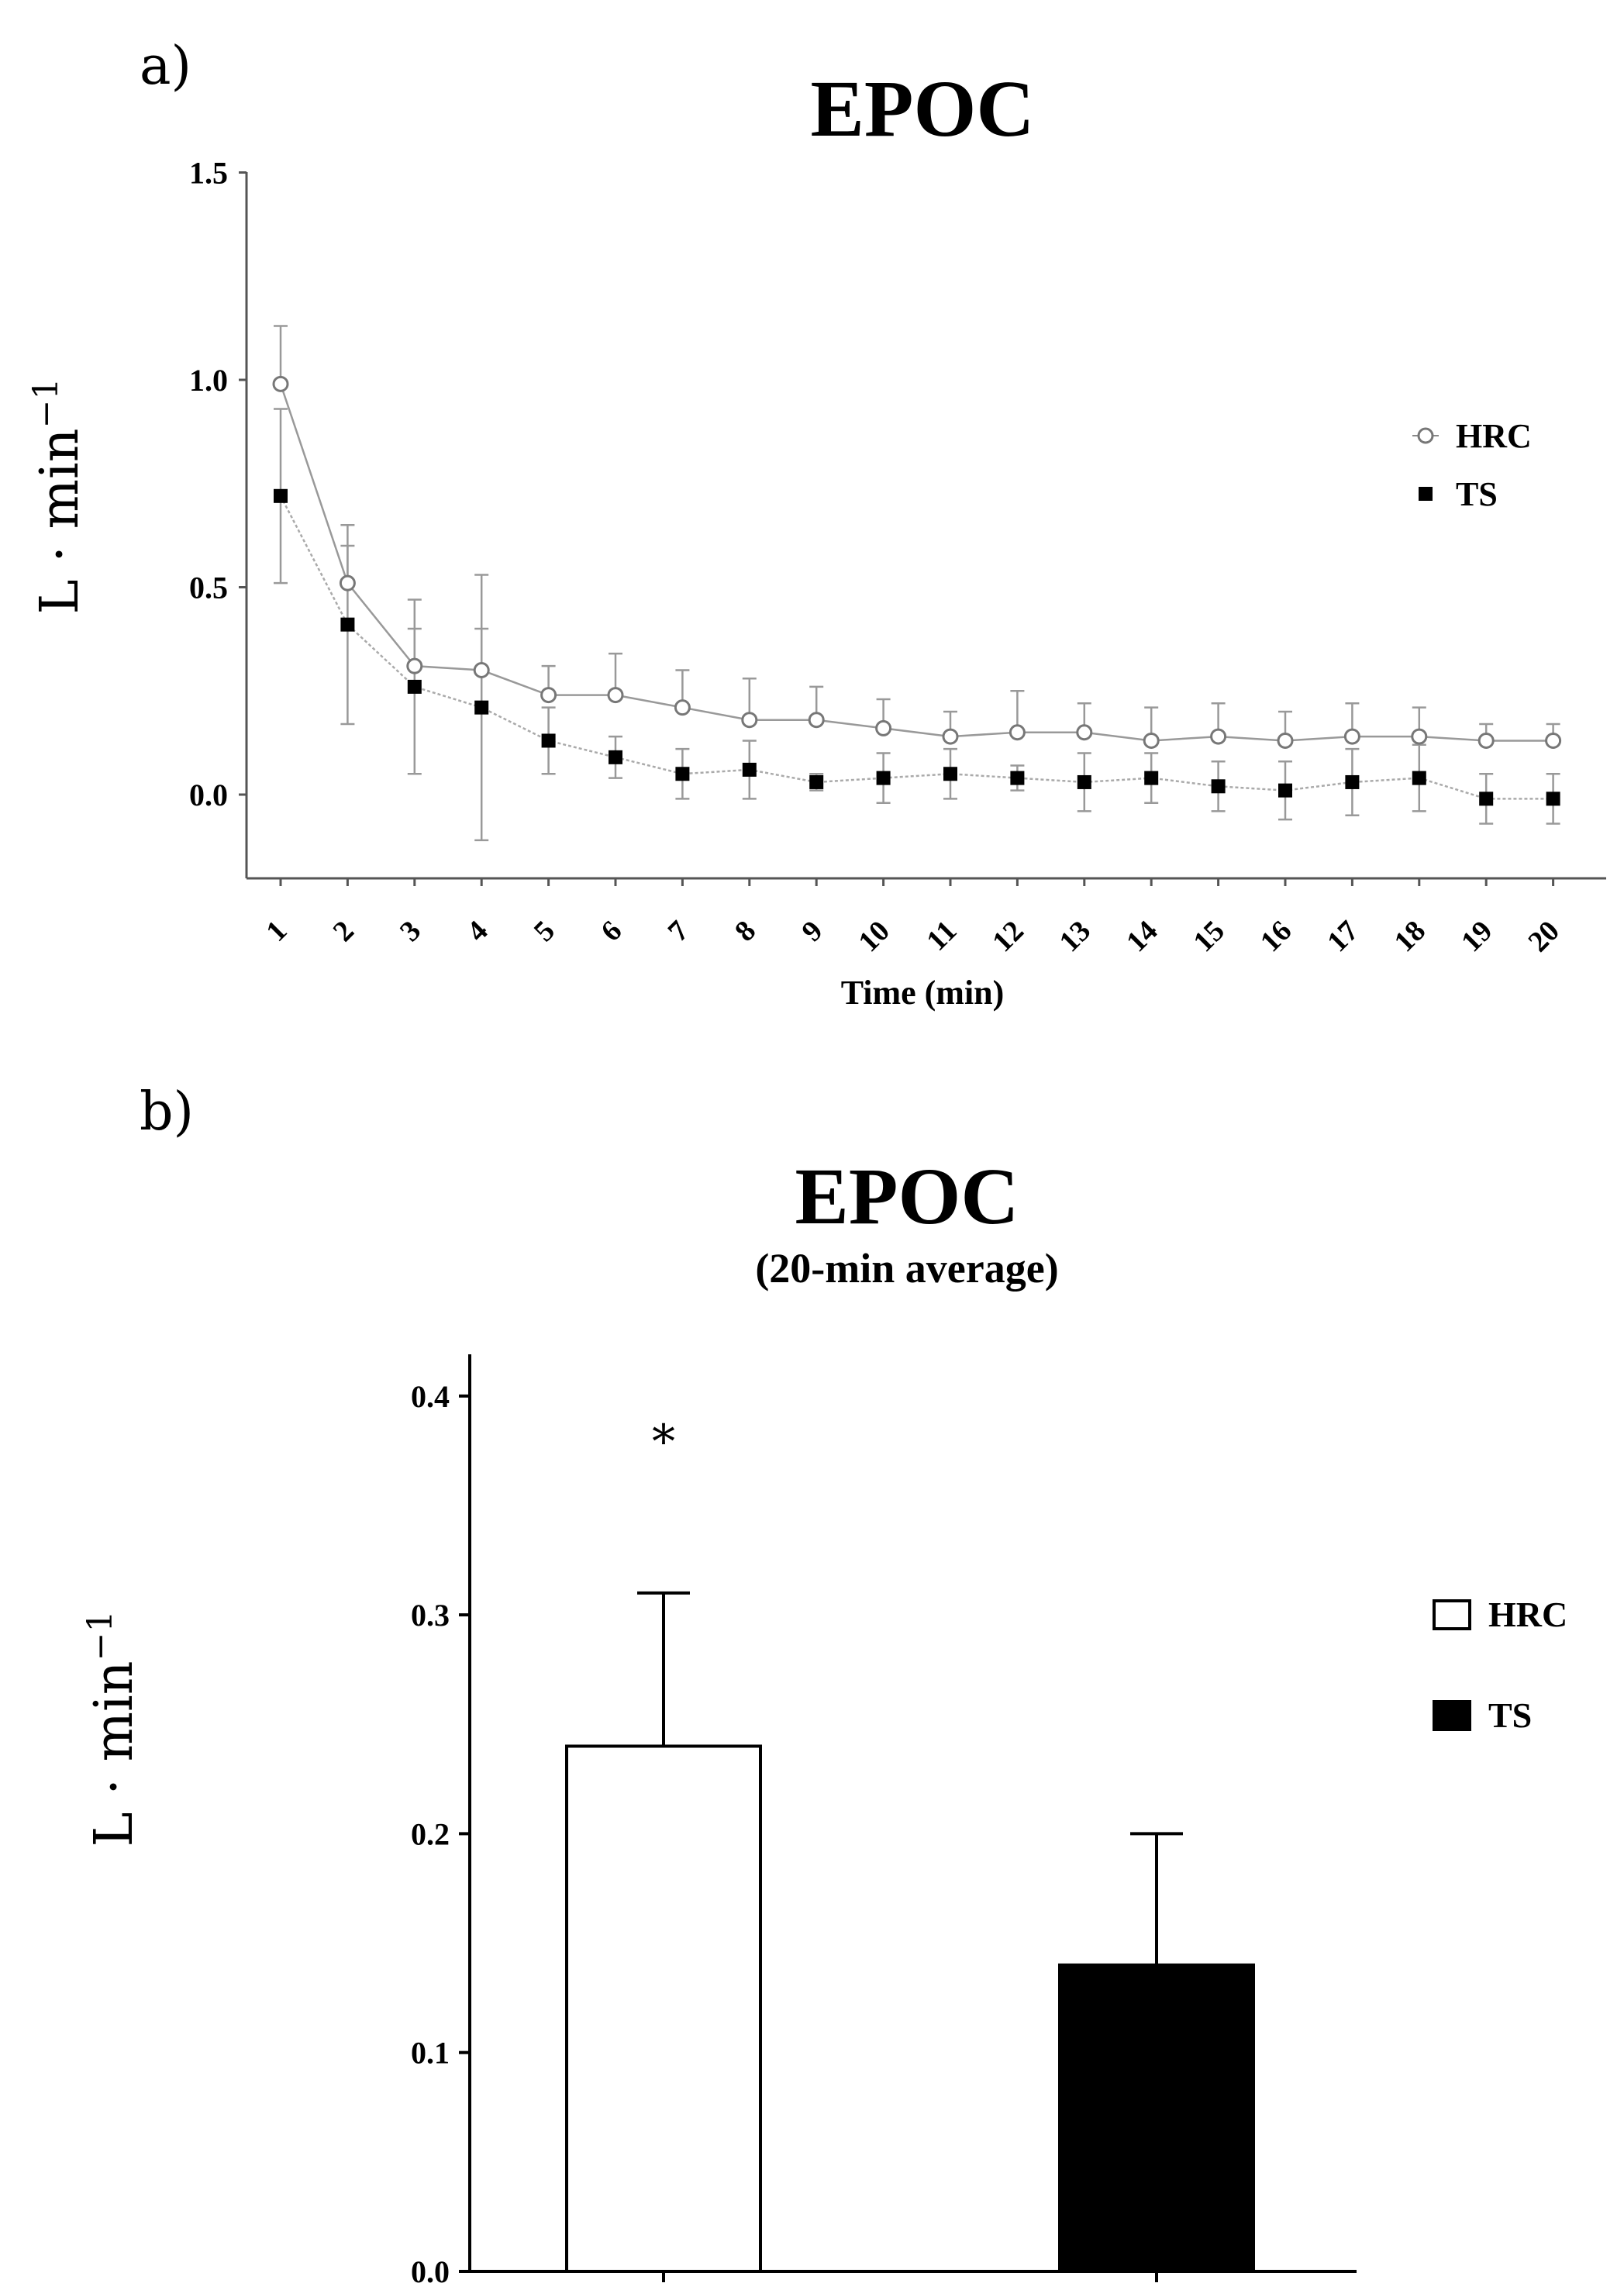  Describe the element at coordinates (916, 647) in the screenshot. I see `ts-series-line` at that location.